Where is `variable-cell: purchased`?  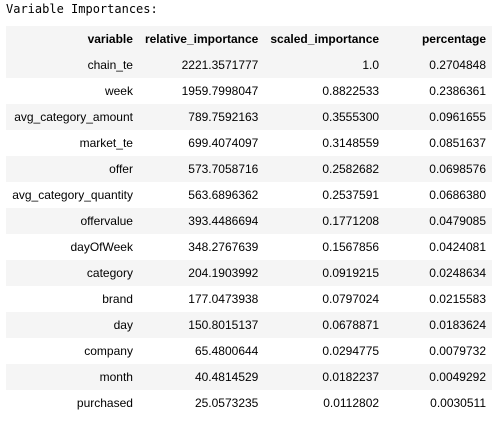
variable-cell: purchased is located at coordinates (104, 403).